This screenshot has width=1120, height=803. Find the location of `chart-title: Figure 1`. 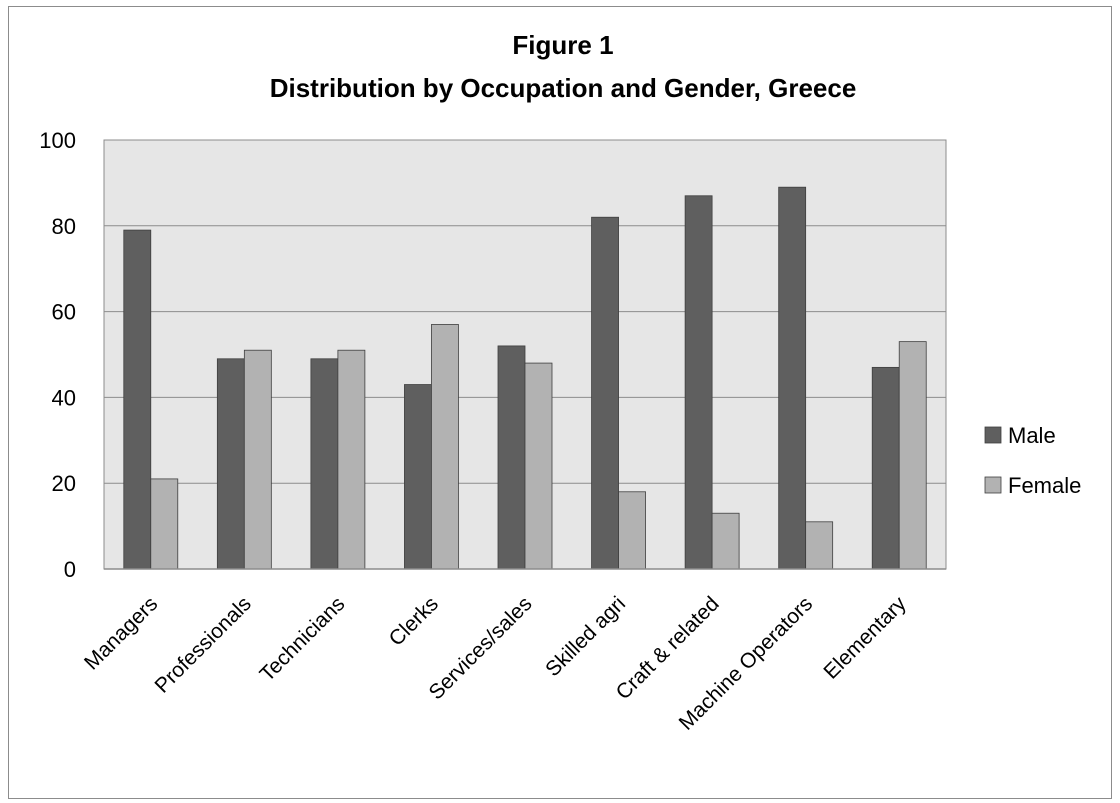

chart-title: Figure 1 is located at coordinates (562, 45).